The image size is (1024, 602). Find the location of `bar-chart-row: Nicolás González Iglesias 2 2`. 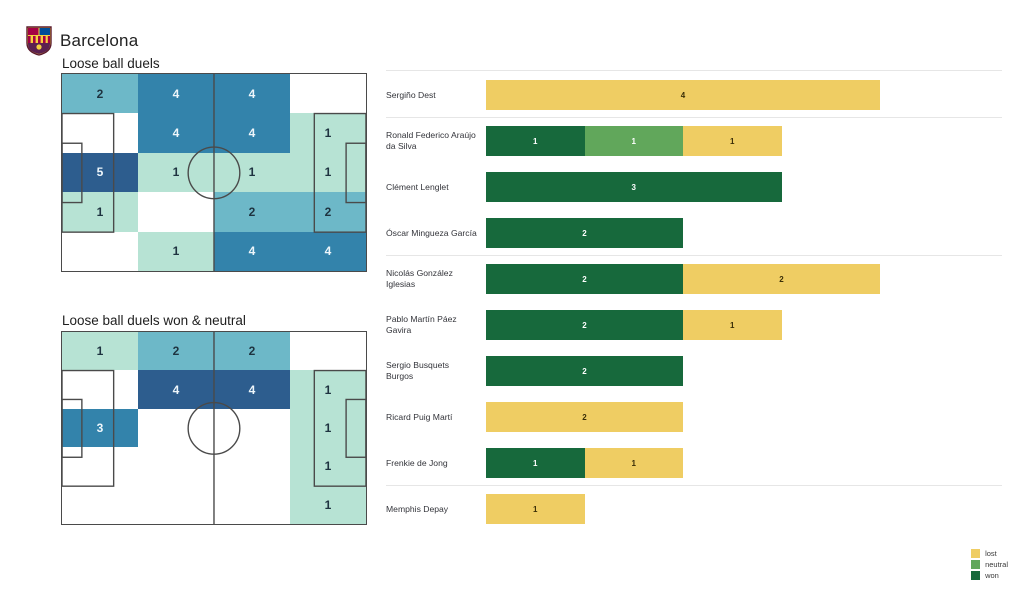

bar-chart-row: Nicolás González Iglesias 2 2 is located at coordinates (694, 279).